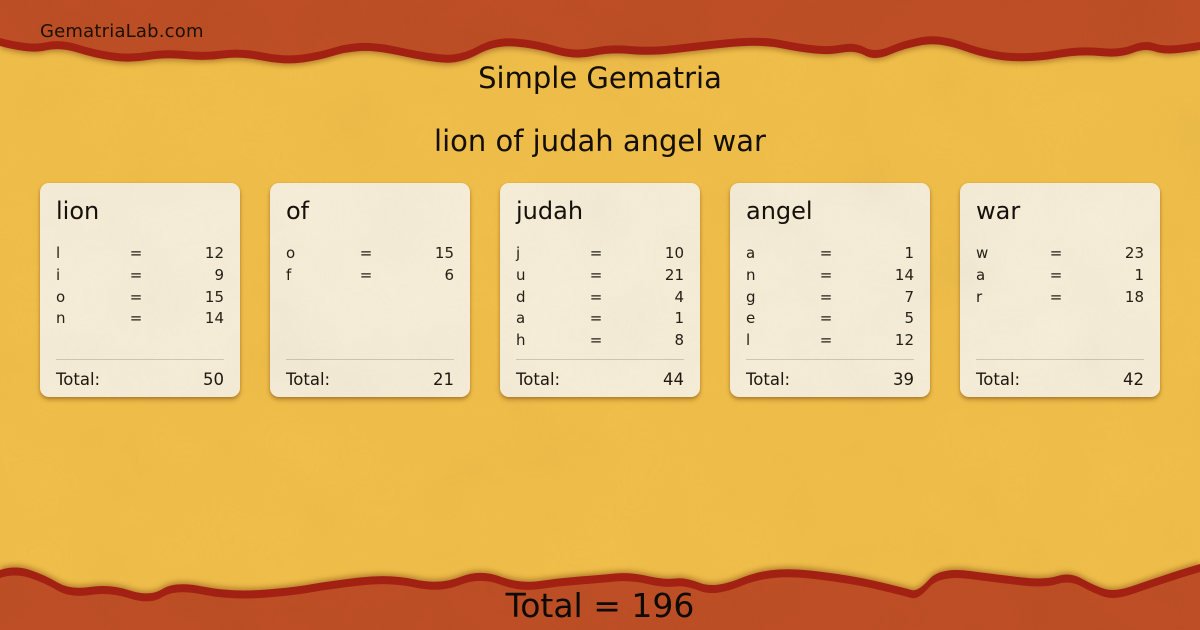 This screenshot has height=630, width=1200. I want to click on letter-value: 1, so click(909, 253).